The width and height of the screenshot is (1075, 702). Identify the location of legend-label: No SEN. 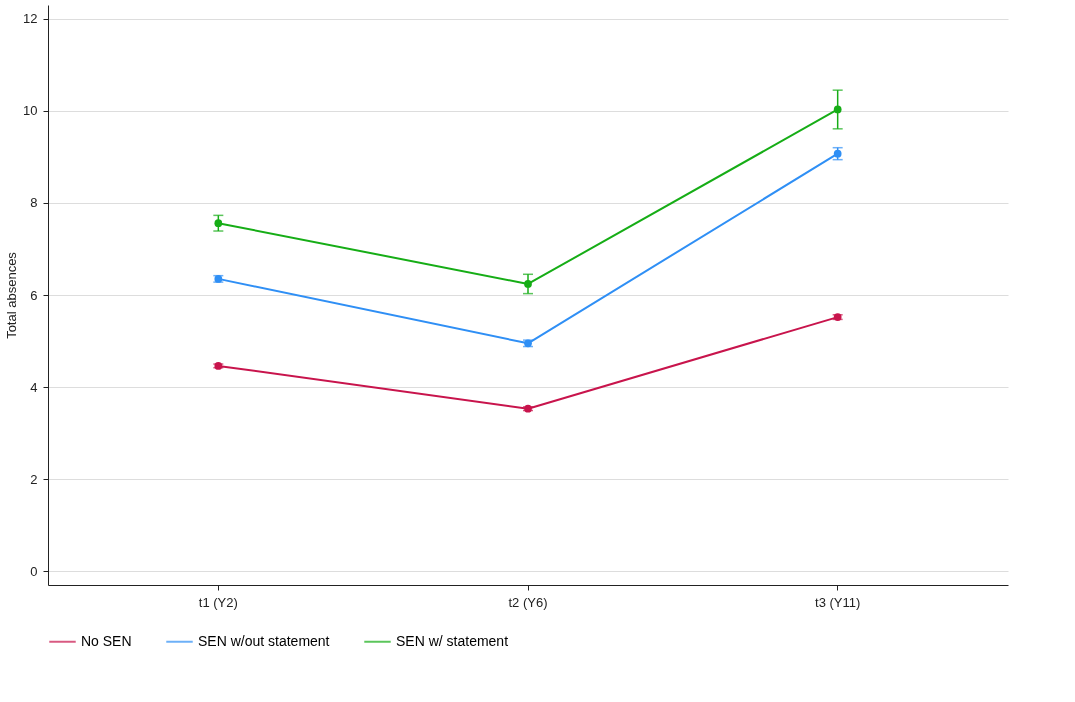
(106, 640).